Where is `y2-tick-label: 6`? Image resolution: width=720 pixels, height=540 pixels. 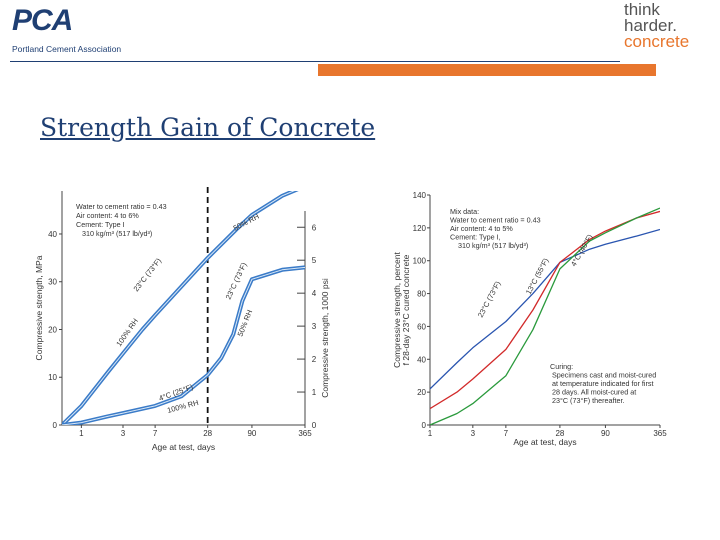
y2-tick-label: 6 is located at coordinates (314, 227).